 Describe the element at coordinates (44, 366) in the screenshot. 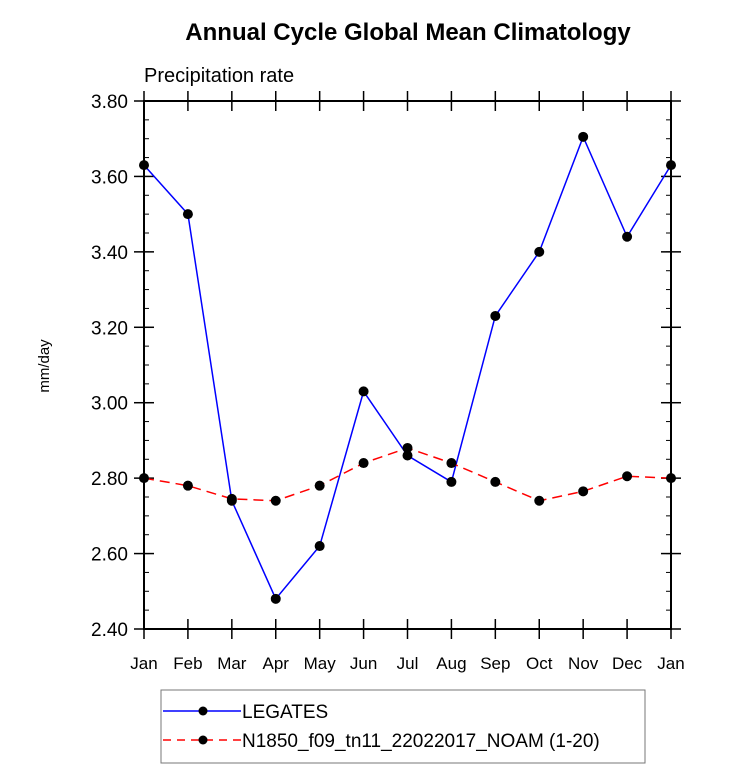

I see `y-axis-label: mm/day` at that location.